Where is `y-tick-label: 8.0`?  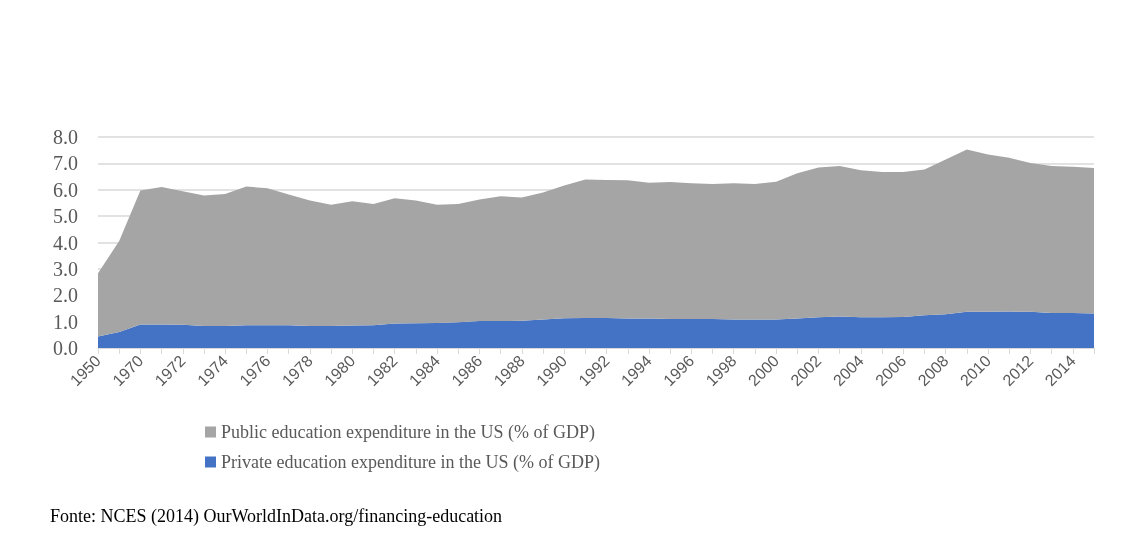 y-tick-label: 8.0 is located at coordinates (65, 137).